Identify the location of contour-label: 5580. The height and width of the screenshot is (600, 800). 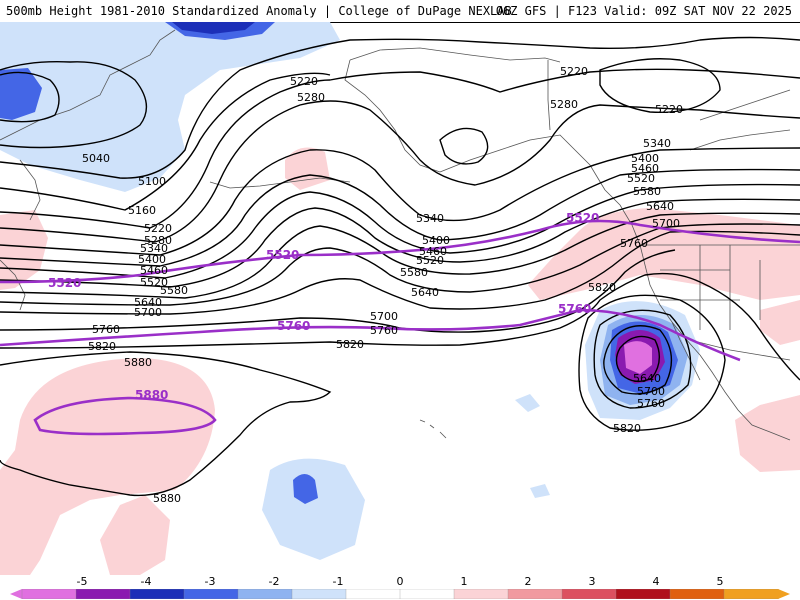
(174, 290).